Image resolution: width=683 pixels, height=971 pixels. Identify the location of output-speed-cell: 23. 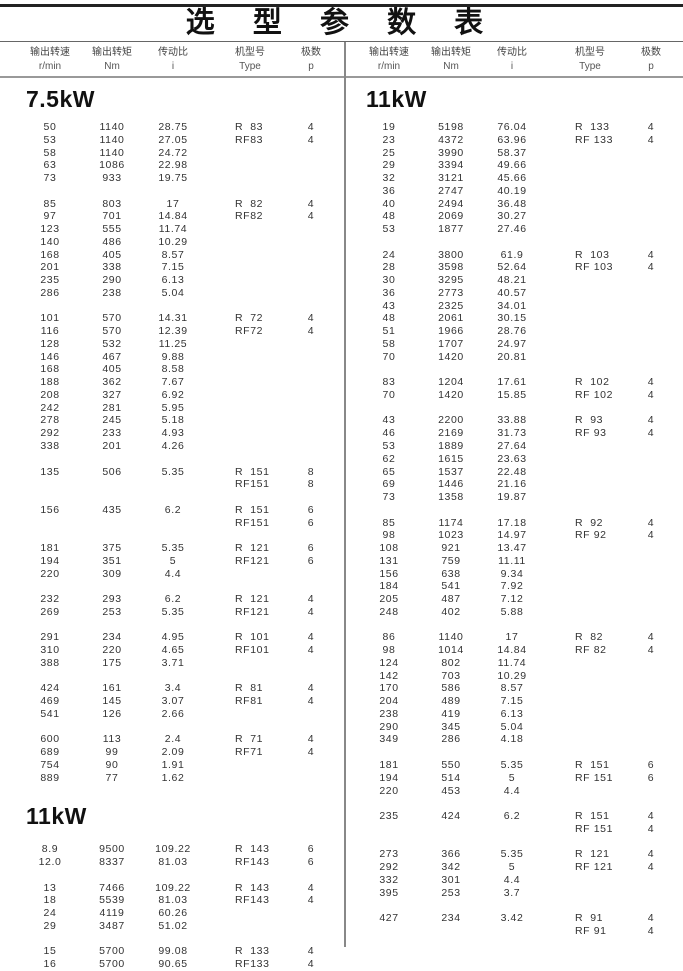
(389, 139).